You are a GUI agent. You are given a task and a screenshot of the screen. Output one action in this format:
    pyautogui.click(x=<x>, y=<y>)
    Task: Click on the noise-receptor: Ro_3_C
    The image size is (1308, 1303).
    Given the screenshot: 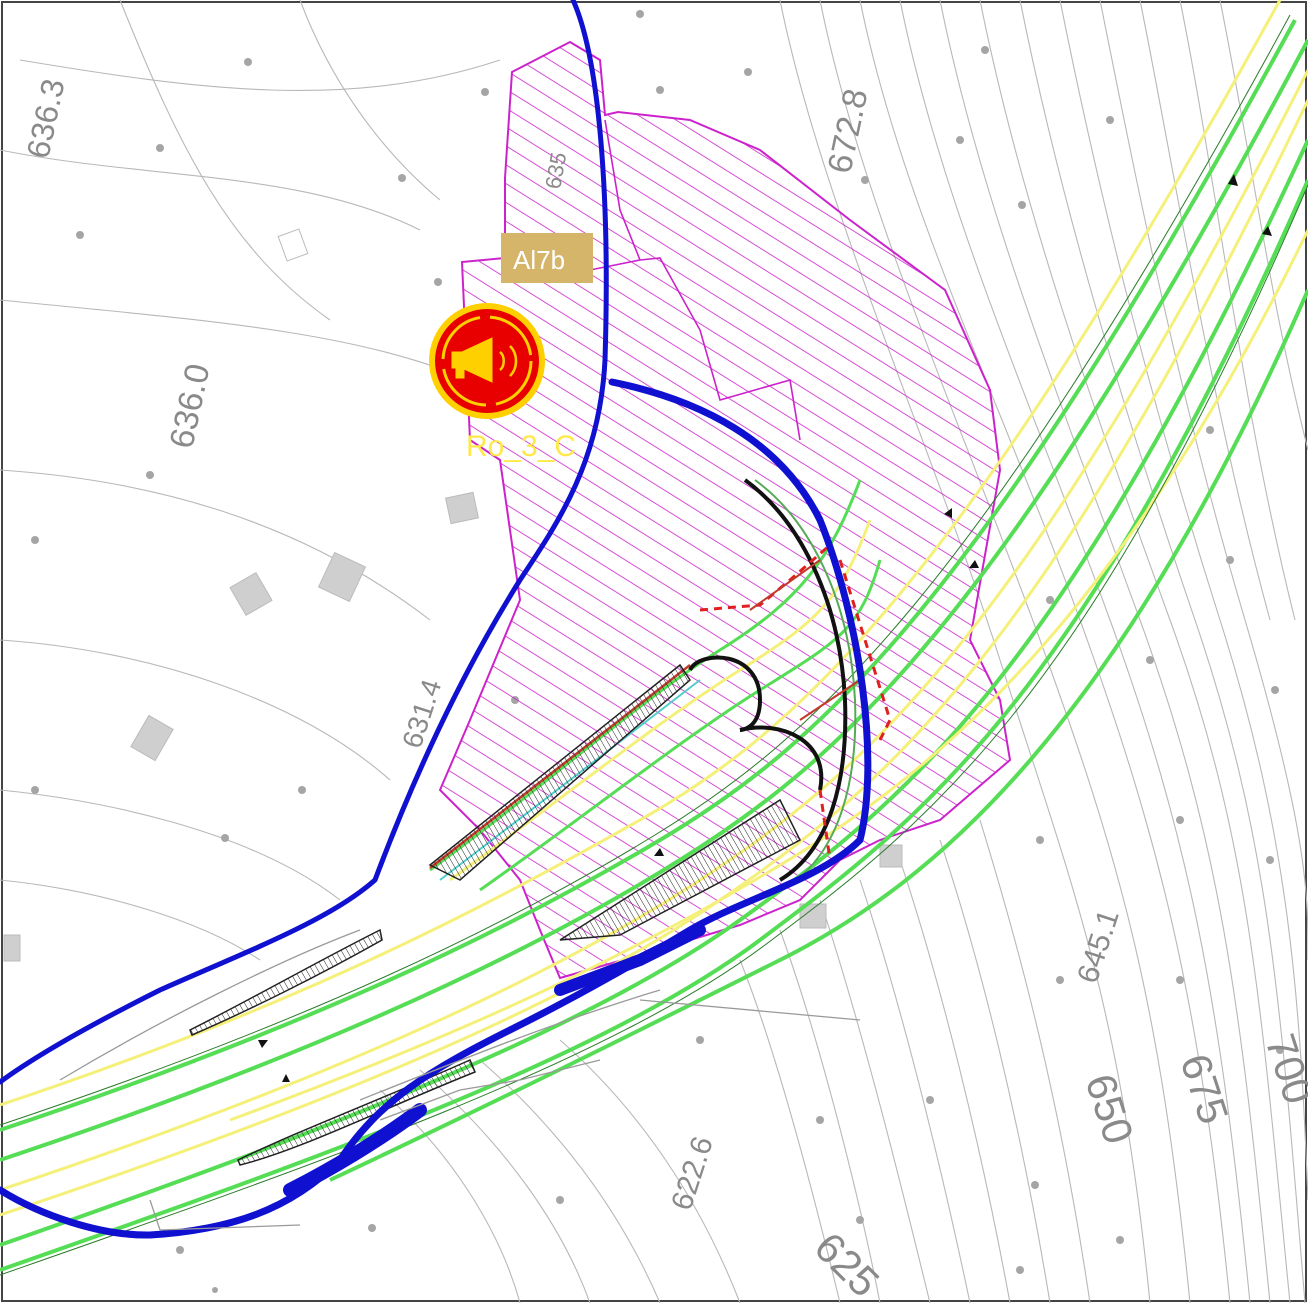 What is the action you would take?
    pyautogui.click(x=502, y=383)
    